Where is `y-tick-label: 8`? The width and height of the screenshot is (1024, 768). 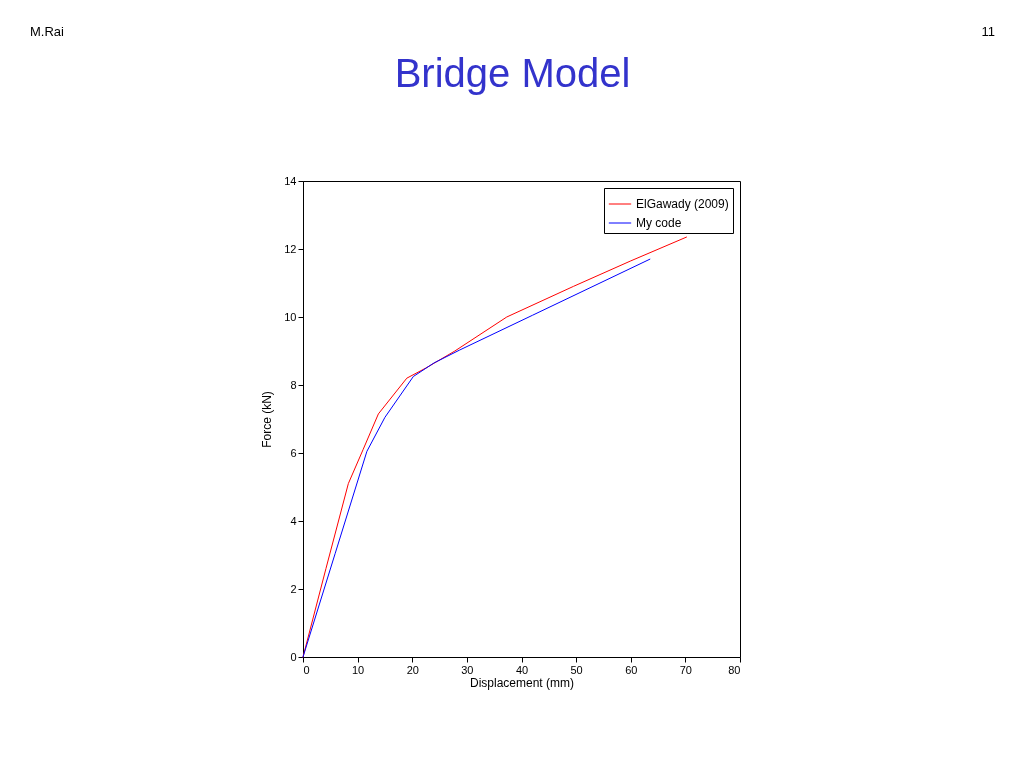
y-tick-label: 8 is located at coordinates (293, 384).